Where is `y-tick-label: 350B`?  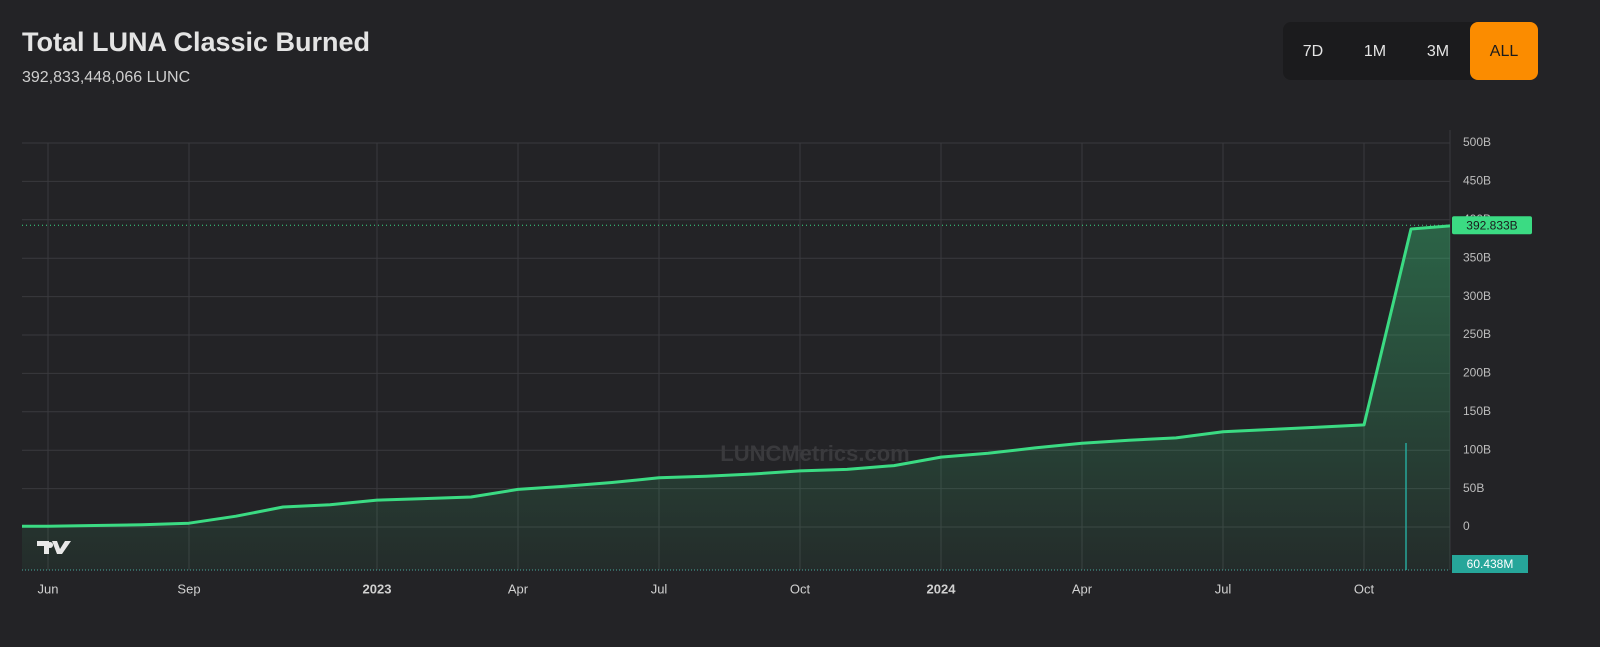 y-tick-label: 350B is located at coordinates (1477, 257).